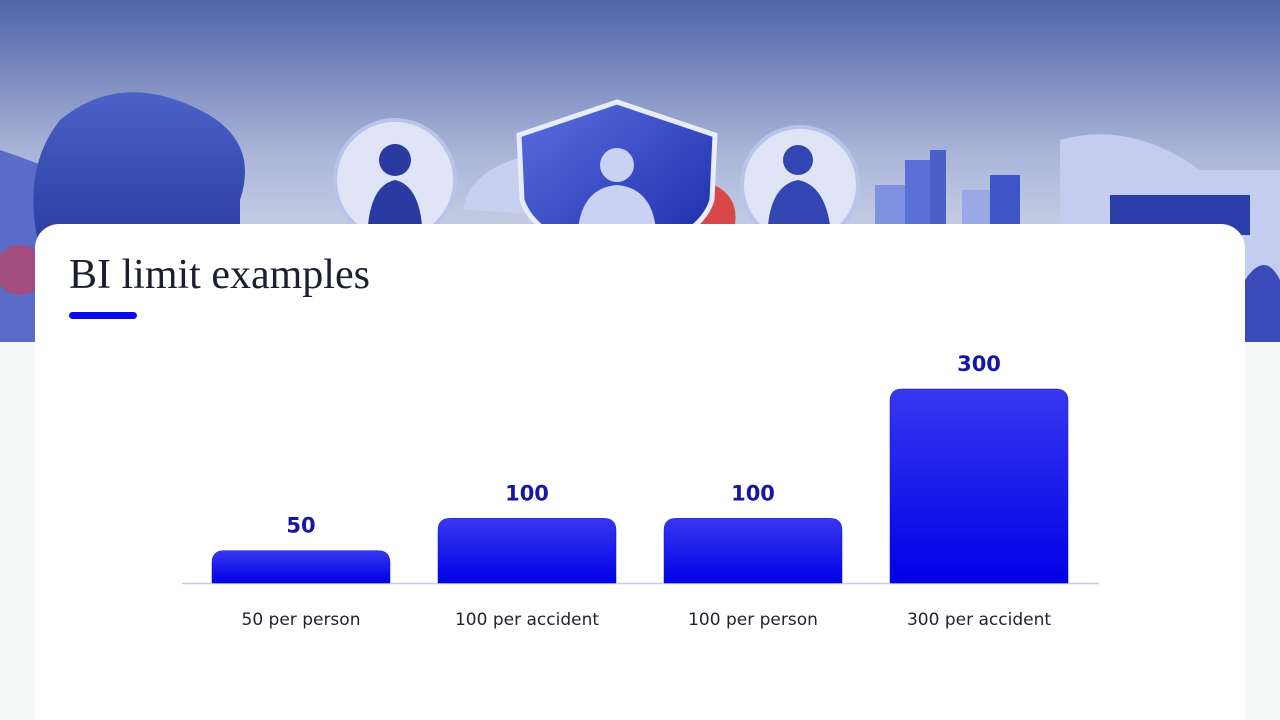 This screenshot has width=1280, height=720. What do you see at coordinates (219, 275) in the screenshot?
I see `chart-title: BI limit examples` at bounding box center [219, 275].